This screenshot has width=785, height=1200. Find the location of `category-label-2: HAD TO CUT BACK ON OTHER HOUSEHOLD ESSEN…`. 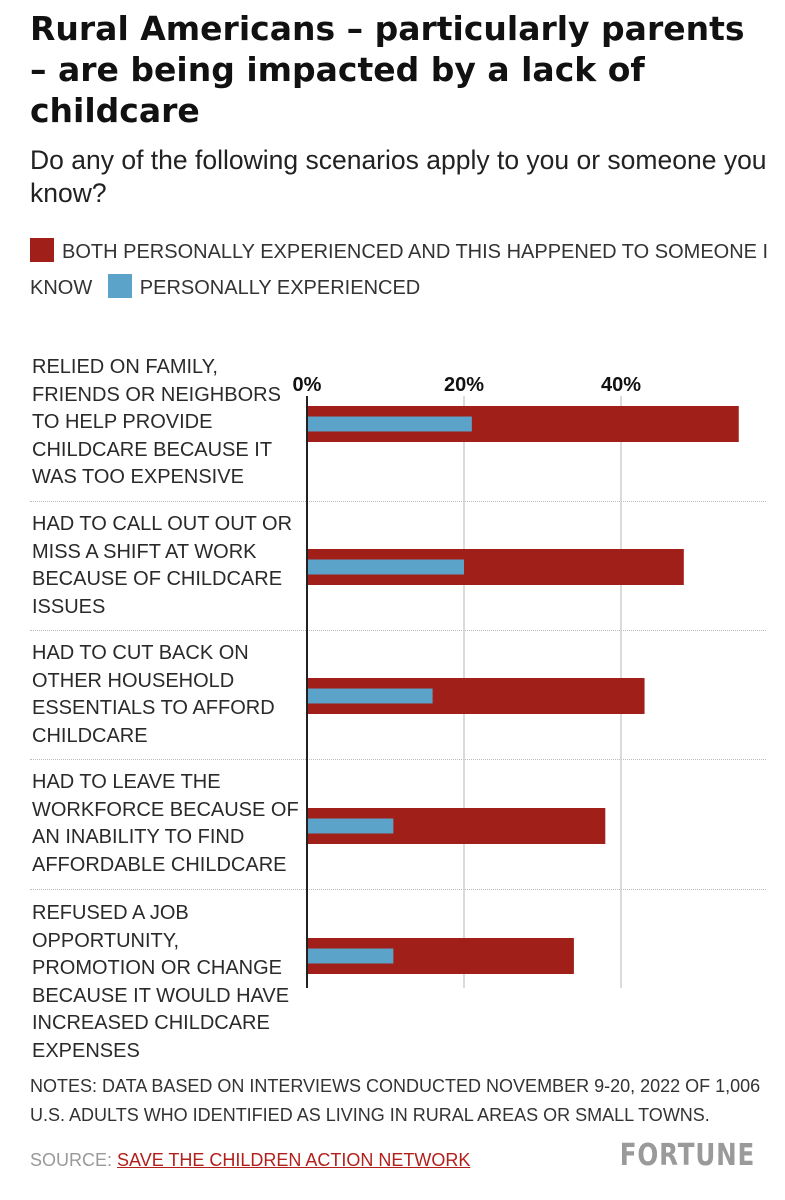

category-label-2: HAD TO CUT BACK ON OTHER HOUSEHOLD ESSEN… is located at coordinates (153, 694).